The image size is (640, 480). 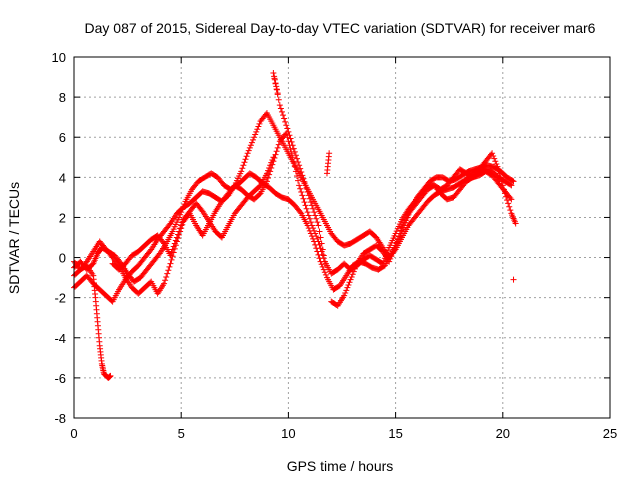 What do you see at coordinates (60, 418) in the screenshot?
I see `y-tick-label: -8` at bounding box center [60, 418].